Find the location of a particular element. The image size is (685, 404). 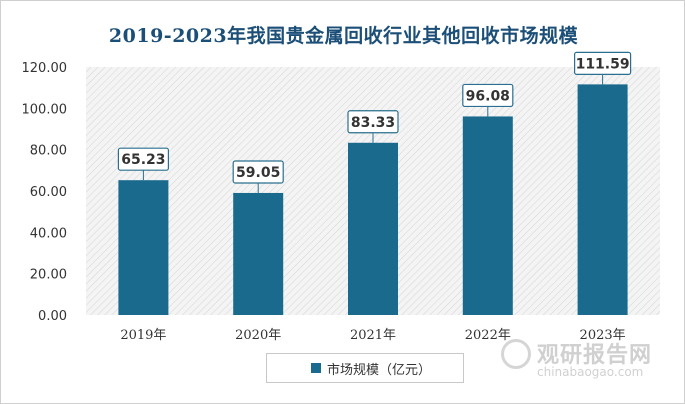

watermark-brand-en: chinabaogao.com is located at coordinates (590, 372).